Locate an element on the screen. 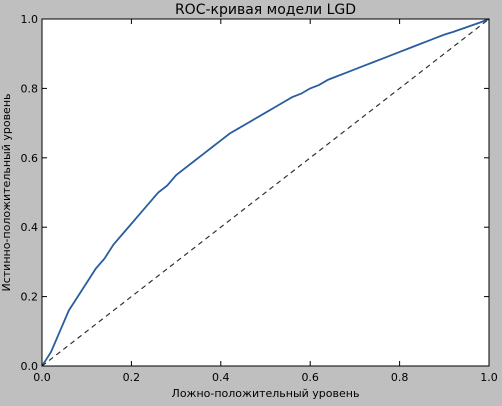 Image resolution: width=502 pixels, height=406 pixels. y-tick-label: 0.2 is located at coordinates (30, 297).